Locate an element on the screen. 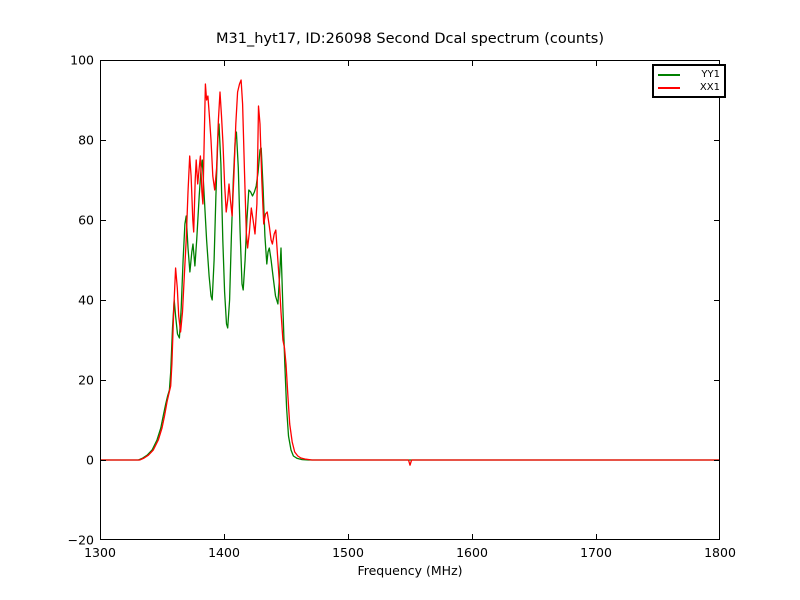 This screenshot has width=800, height=600. legend-item-yy1: YY1 is located at coordinates (689, 74).